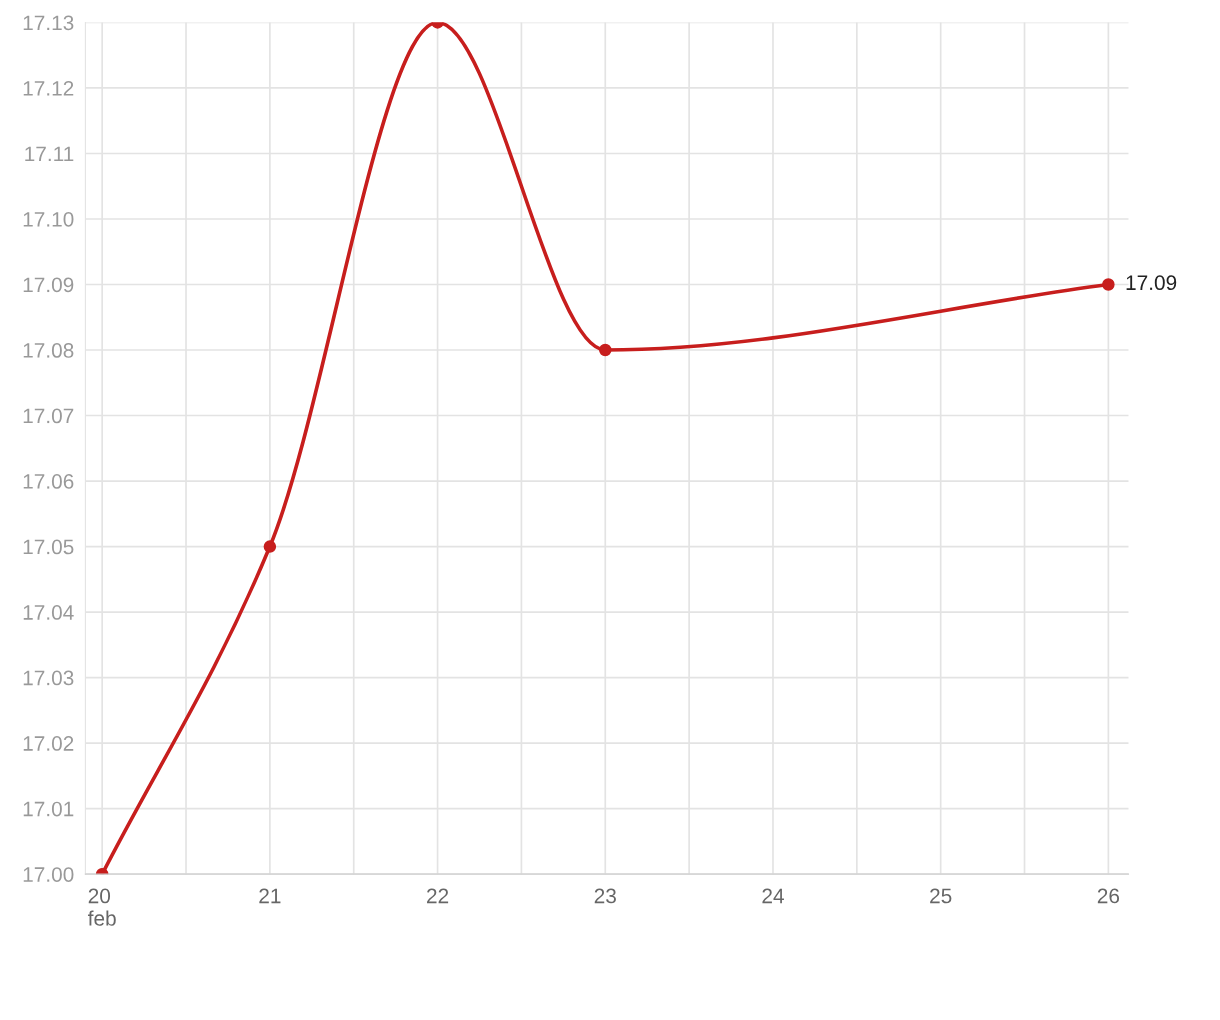 The image size is (1220, 1020). I want to click on y-tick-label: 17.07, so click(48, 416).